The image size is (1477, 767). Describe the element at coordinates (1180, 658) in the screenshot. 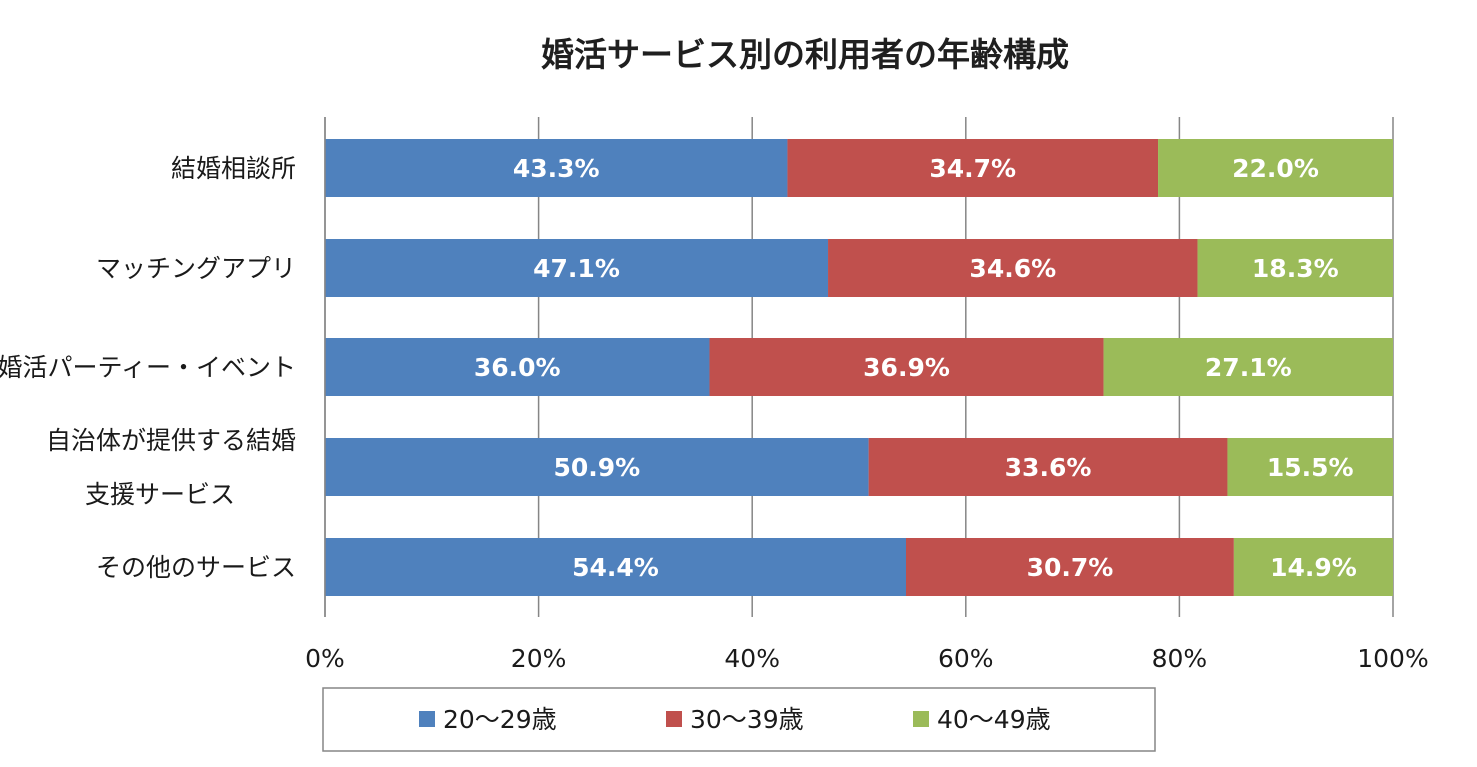

I see `x-tick-label: 80%` at that location.